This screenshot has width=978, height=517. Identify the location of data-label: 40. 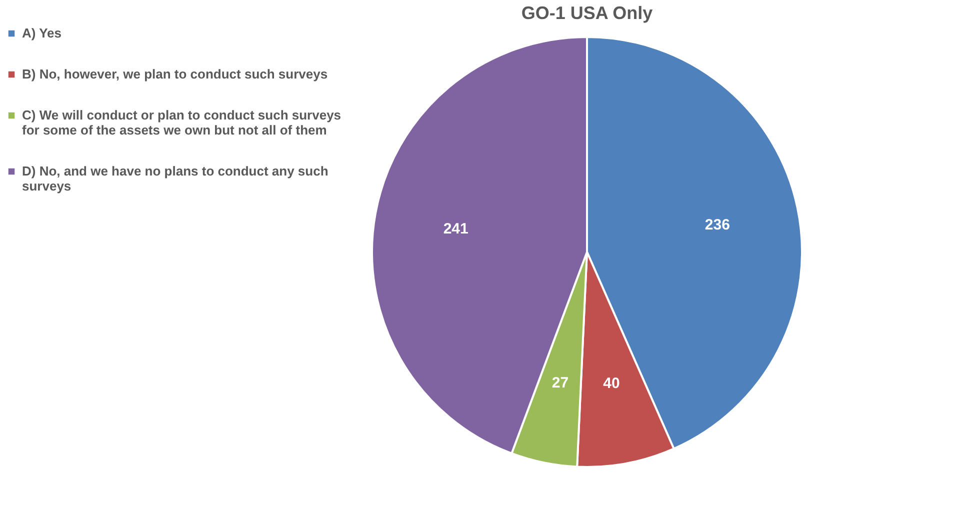
(611, 383).